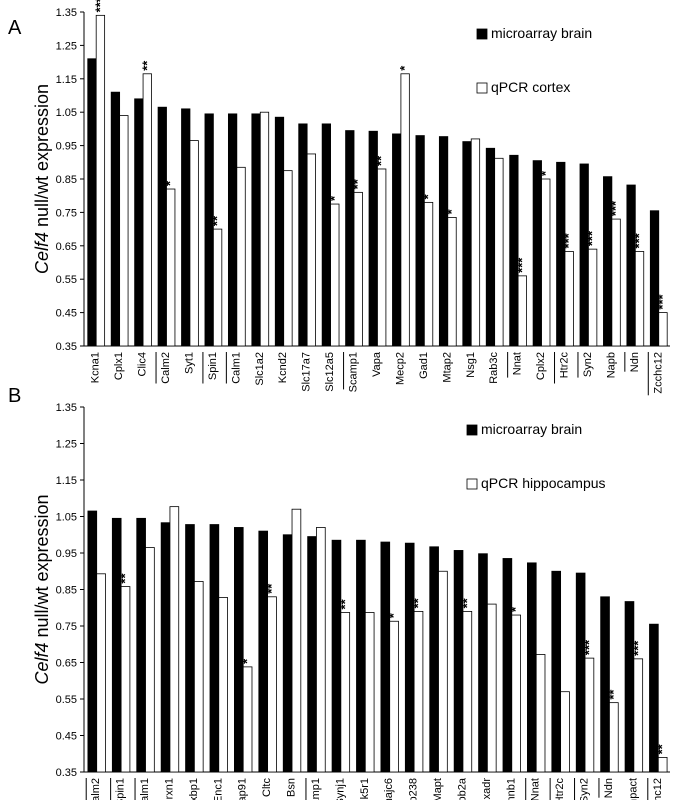 The height and width of the screenshot is (800, 680). Describe the element at coordinates (471, 365) in the screenshot. I see `x-tick-label: Nsg1` at that location.